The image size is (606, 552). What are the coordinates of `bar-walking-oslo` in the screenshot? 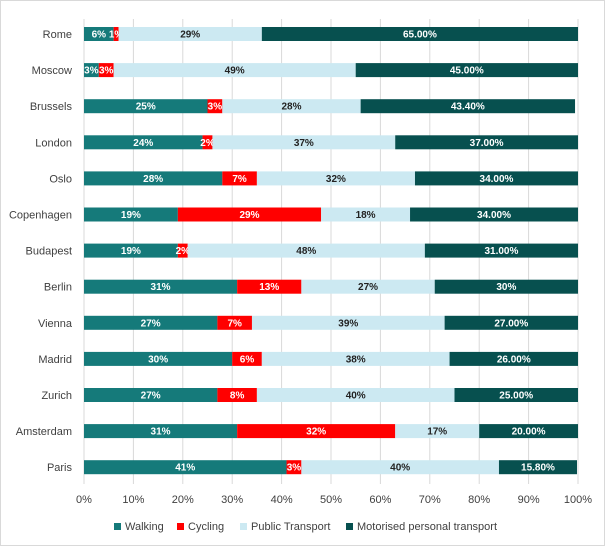 It's located at (153, 178).